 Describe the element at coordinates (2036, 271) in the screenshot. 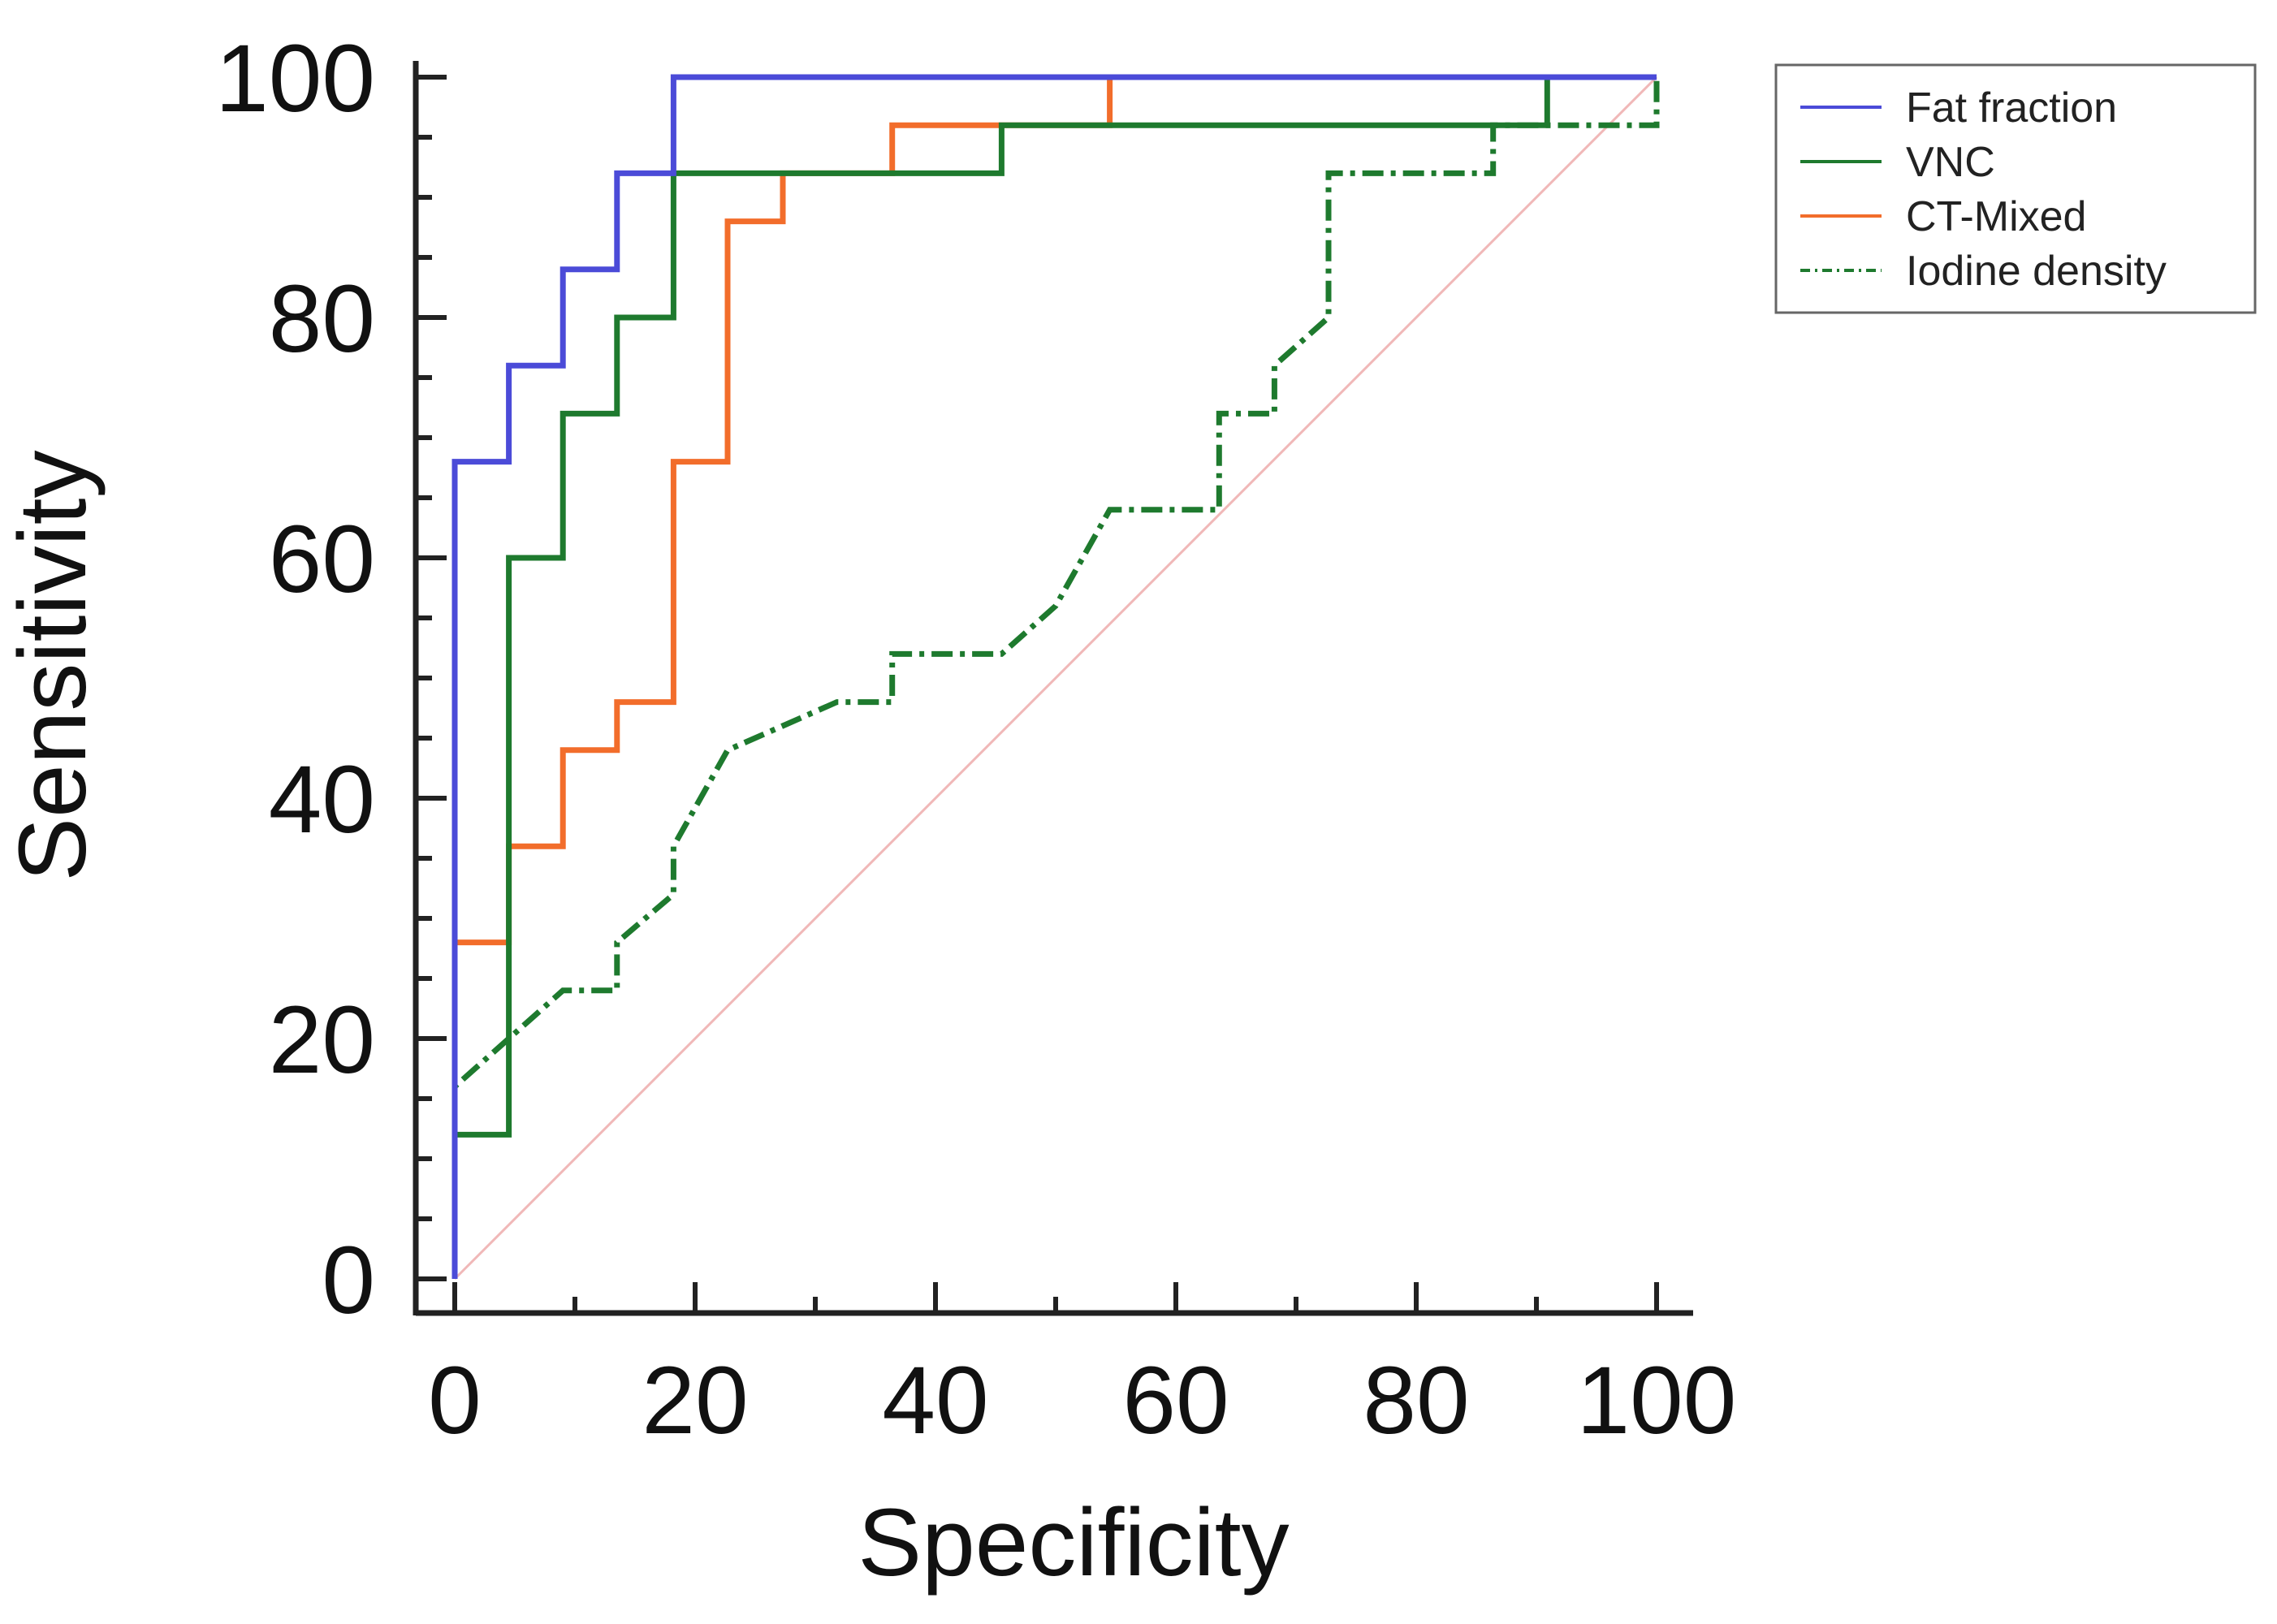

I see `legend-label: Iodine density` at that location.